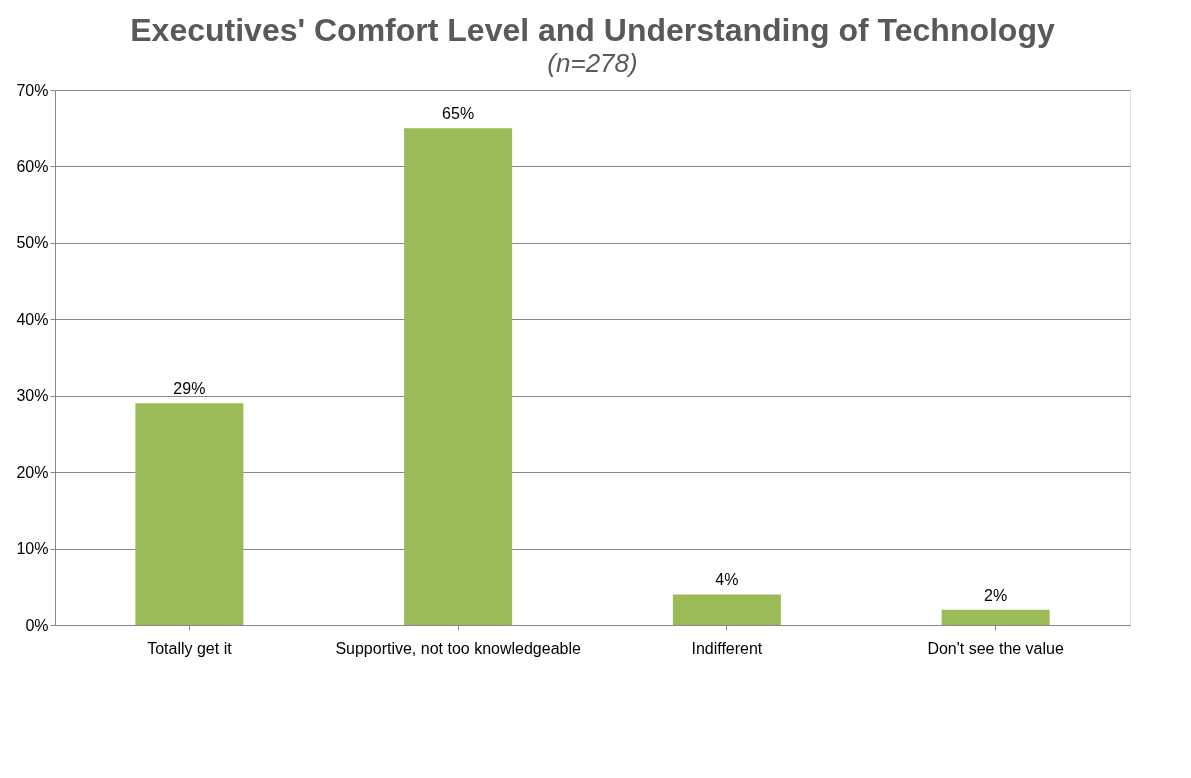 The image size is (1191, 778). I want to click on data-label: 4%, so click(727, 580).